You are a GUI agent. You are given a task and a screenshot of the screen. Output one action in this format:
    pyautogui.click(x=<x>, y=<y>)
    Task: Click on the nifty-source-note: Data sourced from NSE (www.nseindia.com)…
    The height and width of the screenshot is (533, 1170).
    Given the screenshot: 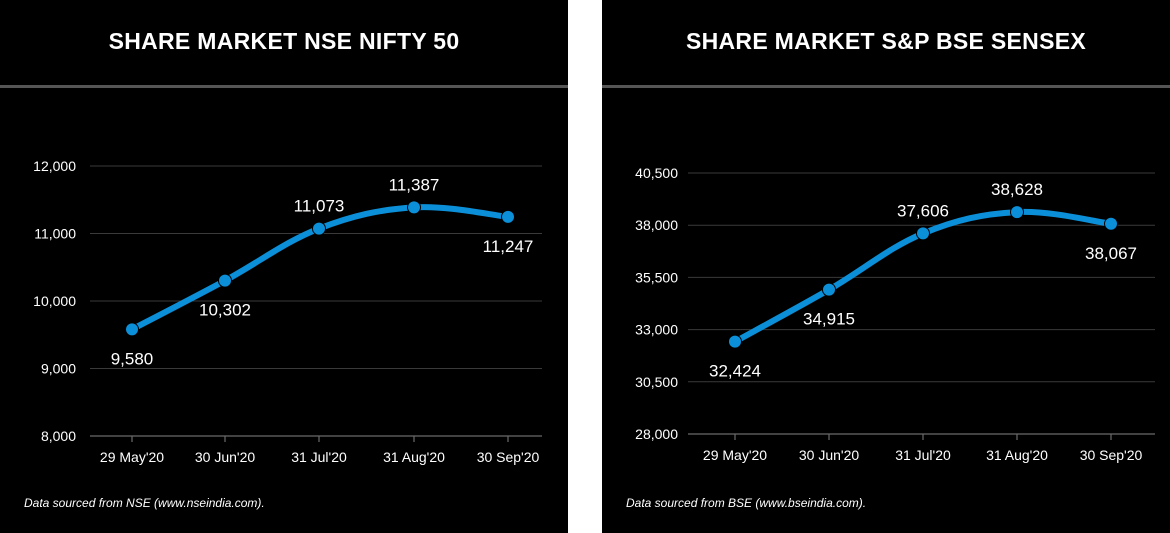 What is the action you would take?
    pyautogui.click(x=144, y=503)
    